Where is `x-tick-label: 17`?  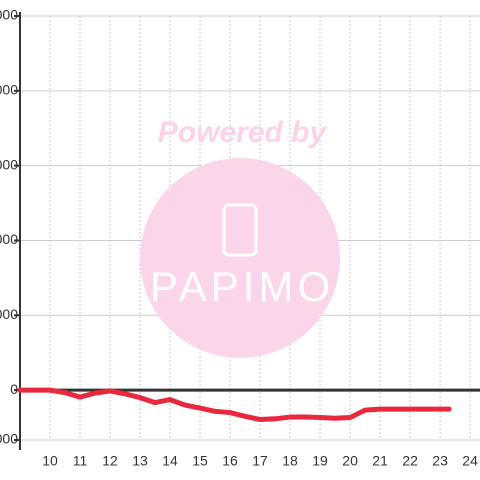
x-tick-label: 17 is located at coordinates (260, 461).